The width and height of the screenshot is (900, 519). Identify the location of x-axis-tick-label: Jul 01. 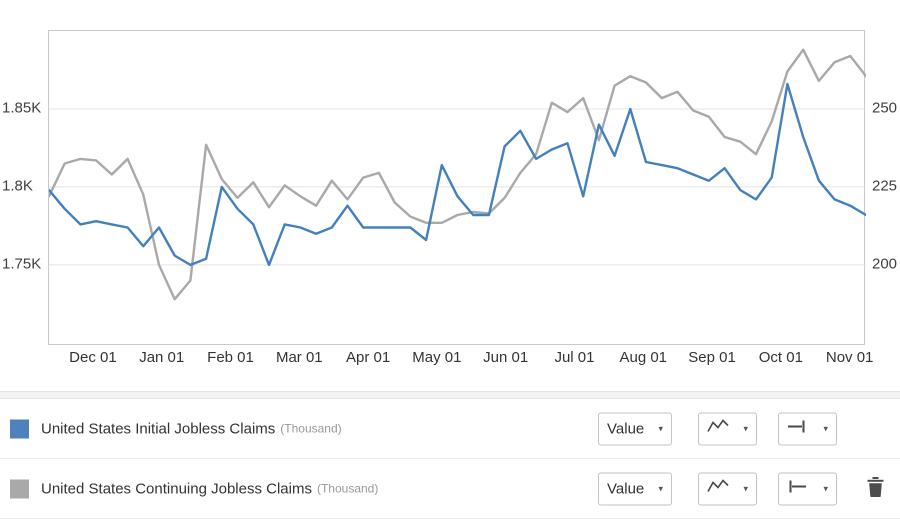
(574, 357).